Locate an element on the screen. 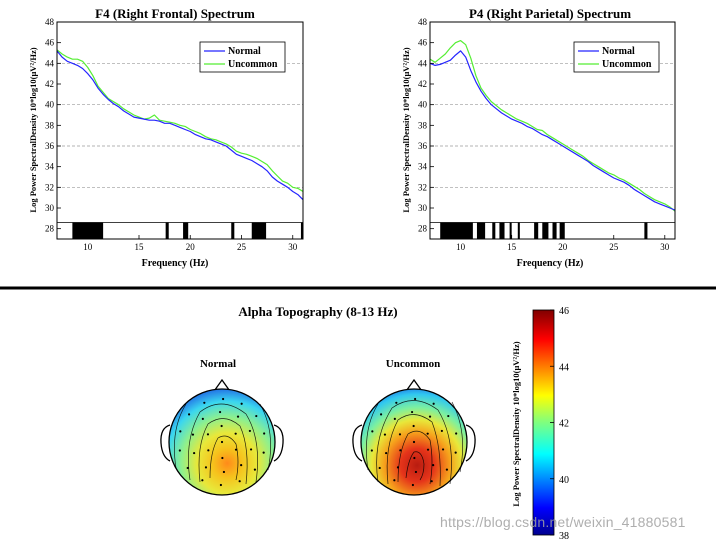 The width and height of the screenshot is (716, 543). topomap-uncommon: Uncommon is located at coordinates (414, 427).